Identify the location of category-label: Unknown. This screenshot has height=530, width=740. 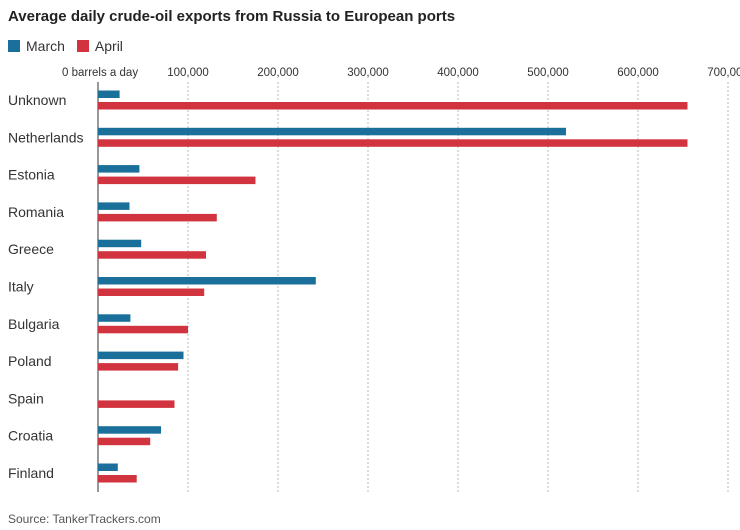
(37, 100).